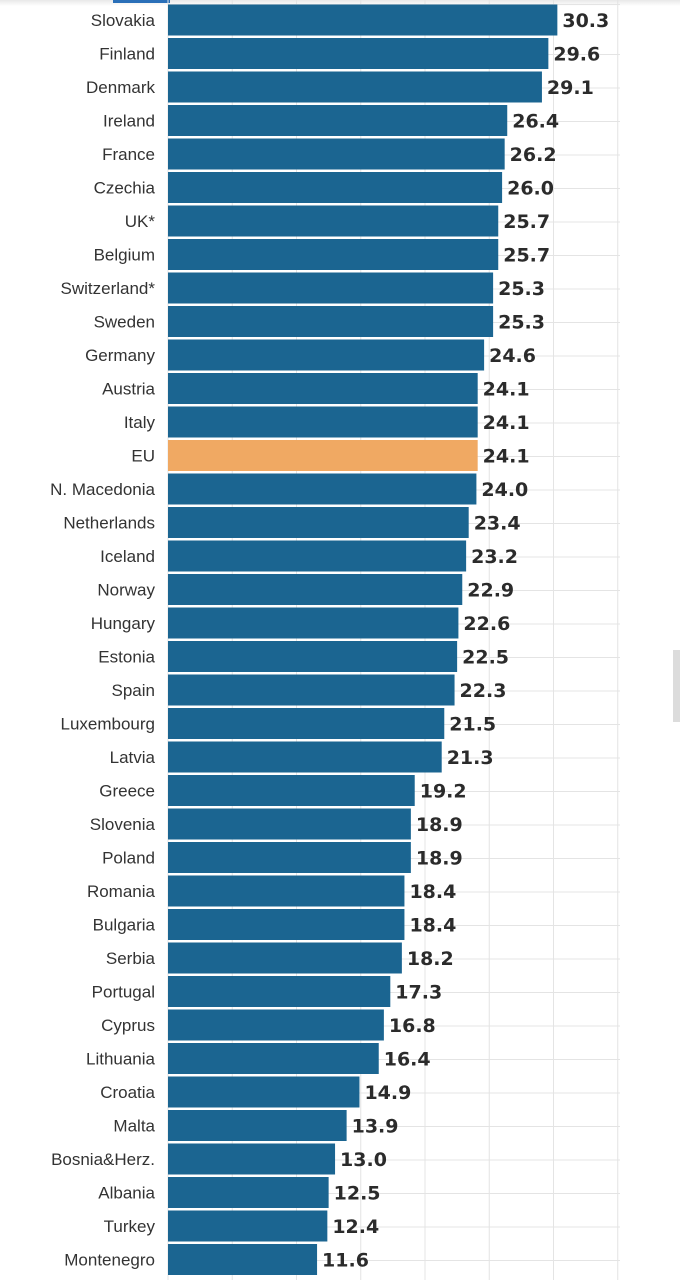  Describe the element at coordinates (418, 993) in the screenshot. I see `value-label: 17.3` at that location.